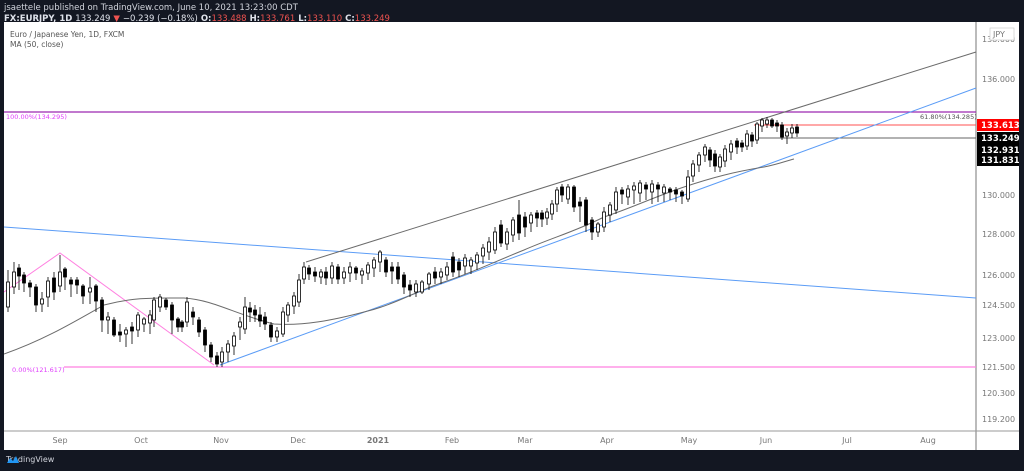  I want to click on brand-label: TradingView, so click(30, 459).